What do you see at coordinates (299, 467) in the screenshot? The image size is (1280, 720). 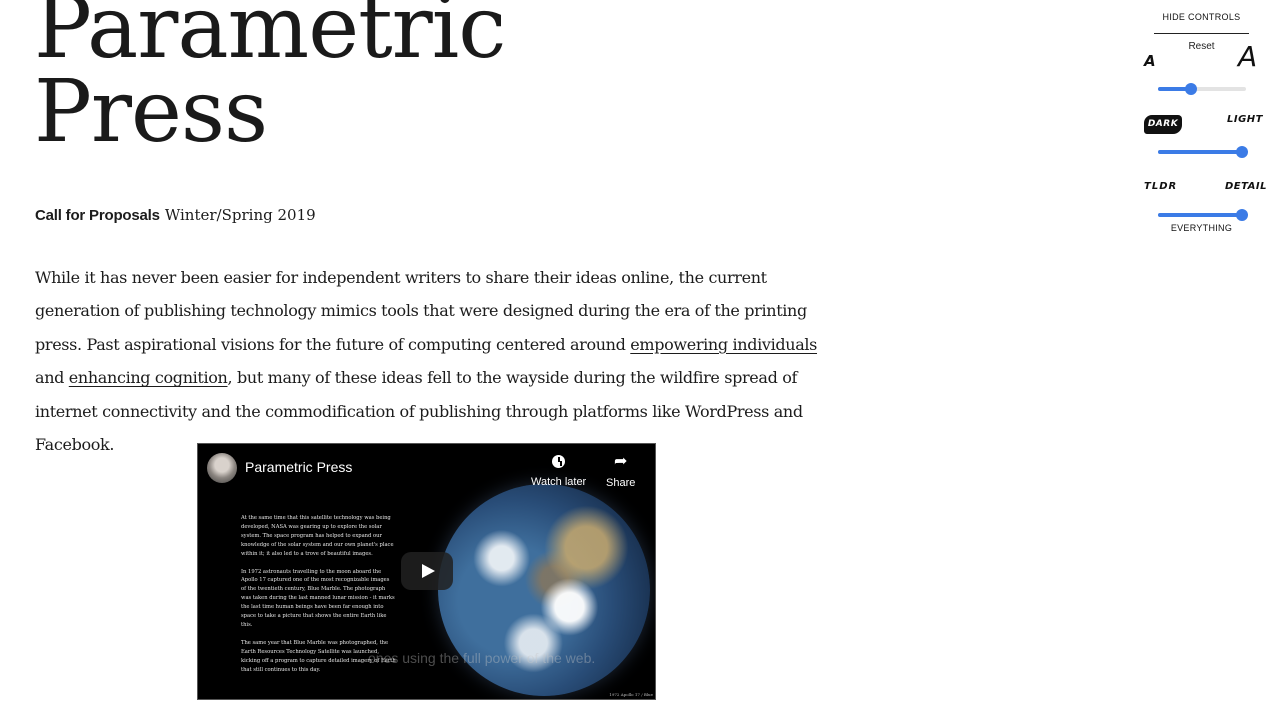 I see `video-title: Parametric Press` at bounding box center [299, 467].